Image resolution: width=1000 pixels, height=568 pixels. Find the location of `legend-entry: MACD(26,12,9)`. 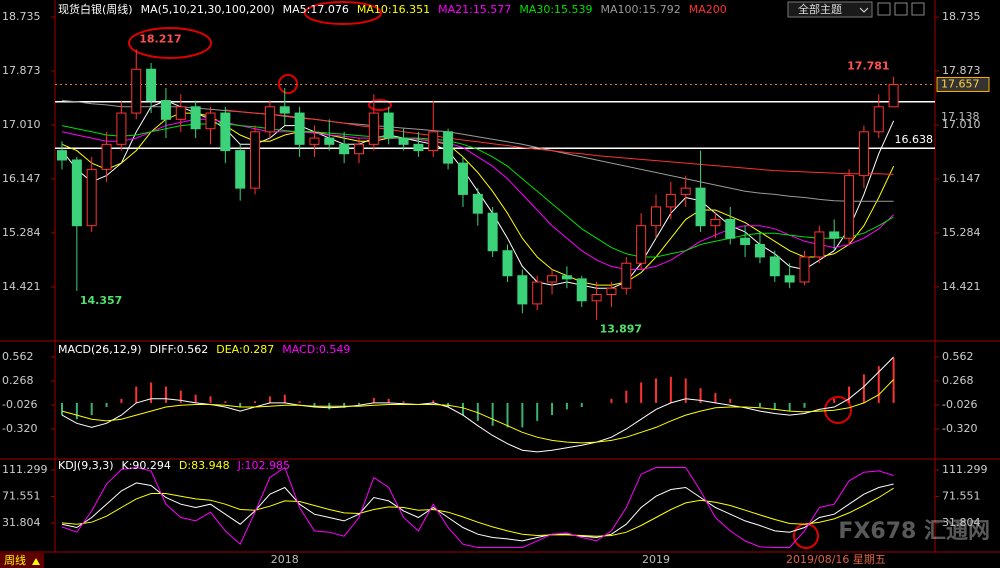

legend-entry: MACD(26,12,9) is located at coordinates (100, 349).